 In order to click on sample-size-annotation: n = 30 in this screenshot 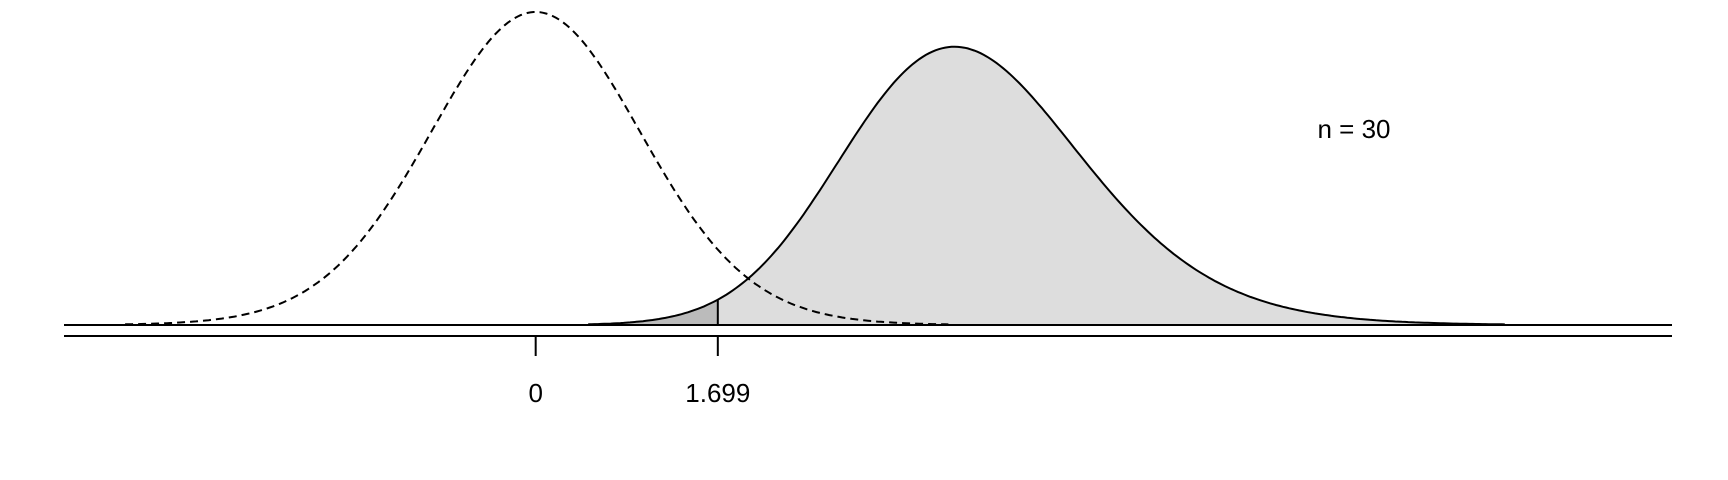, I will do `click(1353, 129)`.